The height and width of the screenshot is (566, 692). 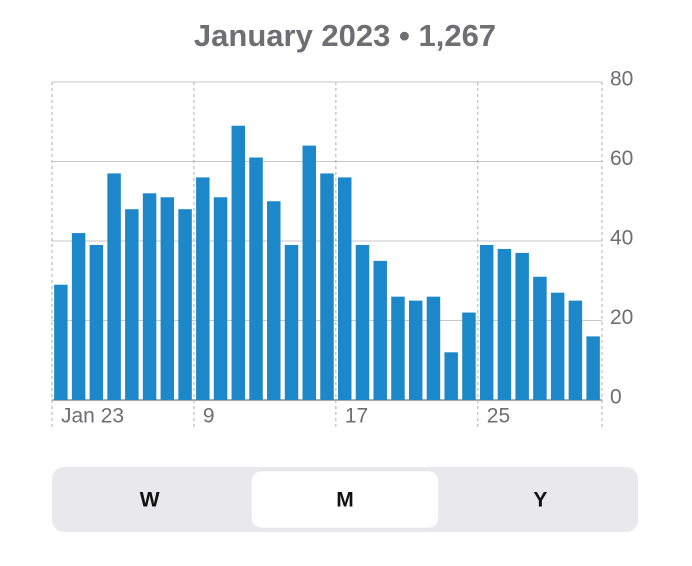 What do you see at coordinates (150, 500) in the screenshot?
I see `segment-label: W` at bounding box center [150, 500].